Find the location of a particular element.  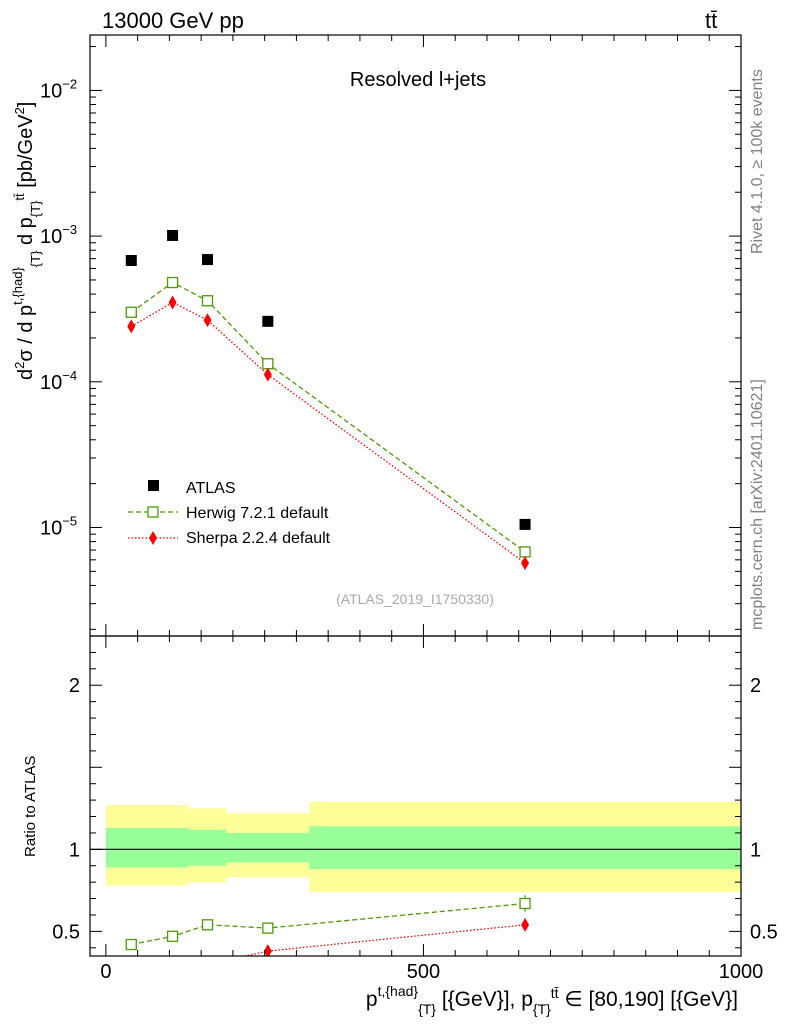

ratio-y-tick-label-right: 2 is located at coordinates (755, 686).